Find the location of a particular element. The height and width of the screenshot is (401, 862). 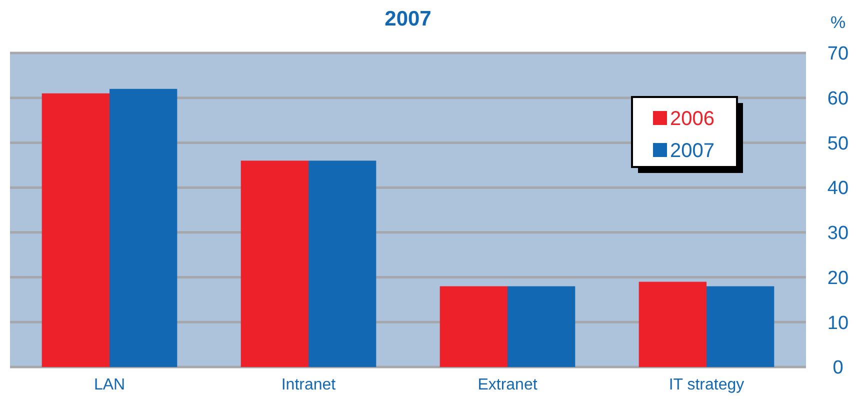

y-tick-label: 50 is located at coordinates (838, 143).